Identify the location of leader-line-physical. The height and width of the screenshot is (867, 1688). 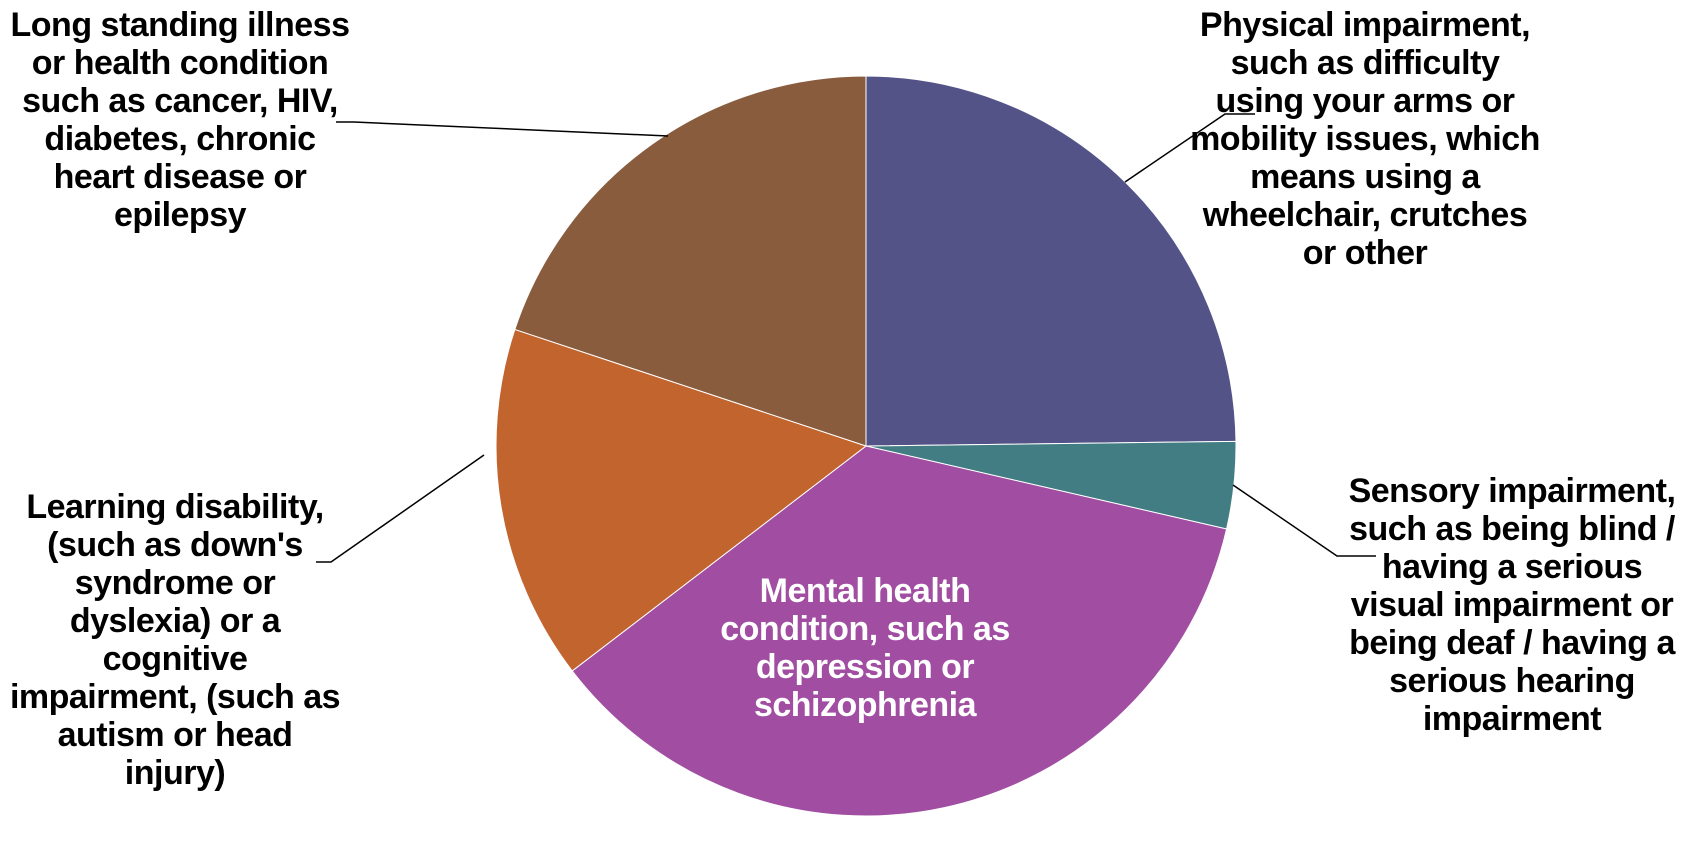
(1189, 148).